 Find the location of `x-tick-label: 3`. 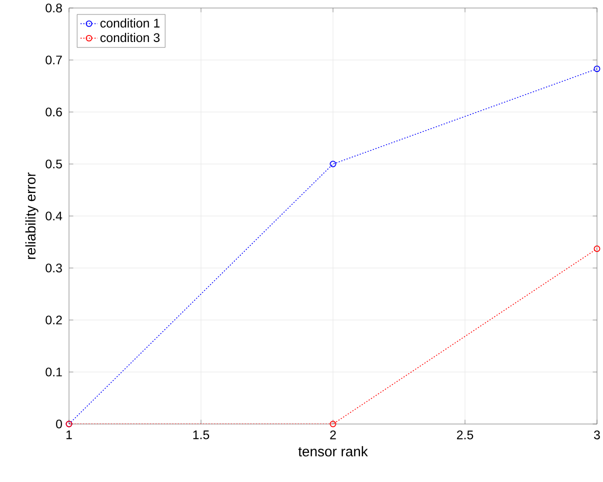

x-tick-label: 3 is located at coordinates (597, 435).